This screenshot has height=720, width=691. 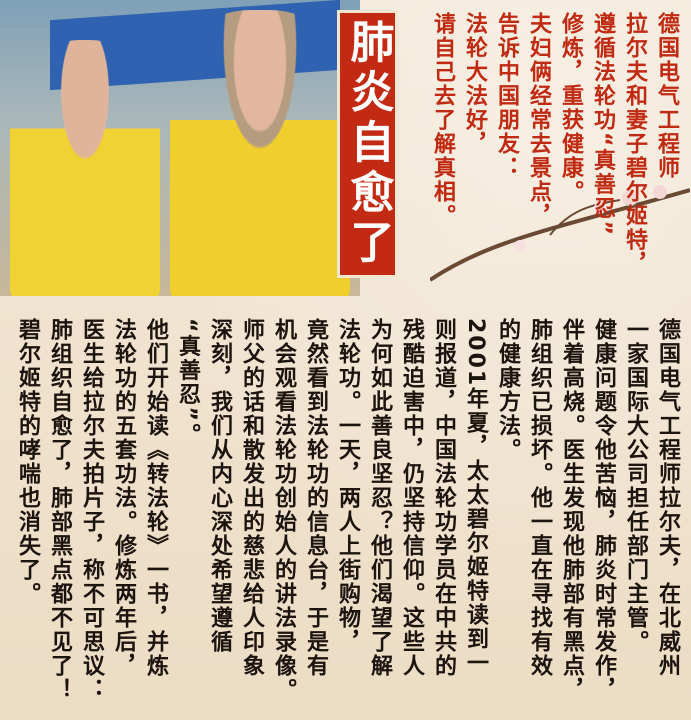 What do you see at coordinates (506, 96) in the screenshot?
I see `summary-line: 告诉中国朋友：` at bounding box center [506, 96].